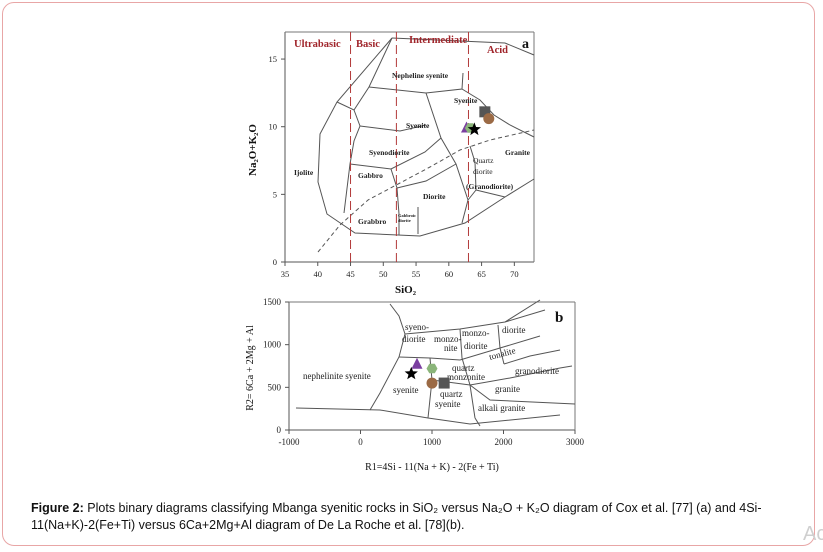  What do you see at coordinates (416, 274) in the screenshot?
I see `a-xtick-label-4: 55` at bounding box center [416, 274].